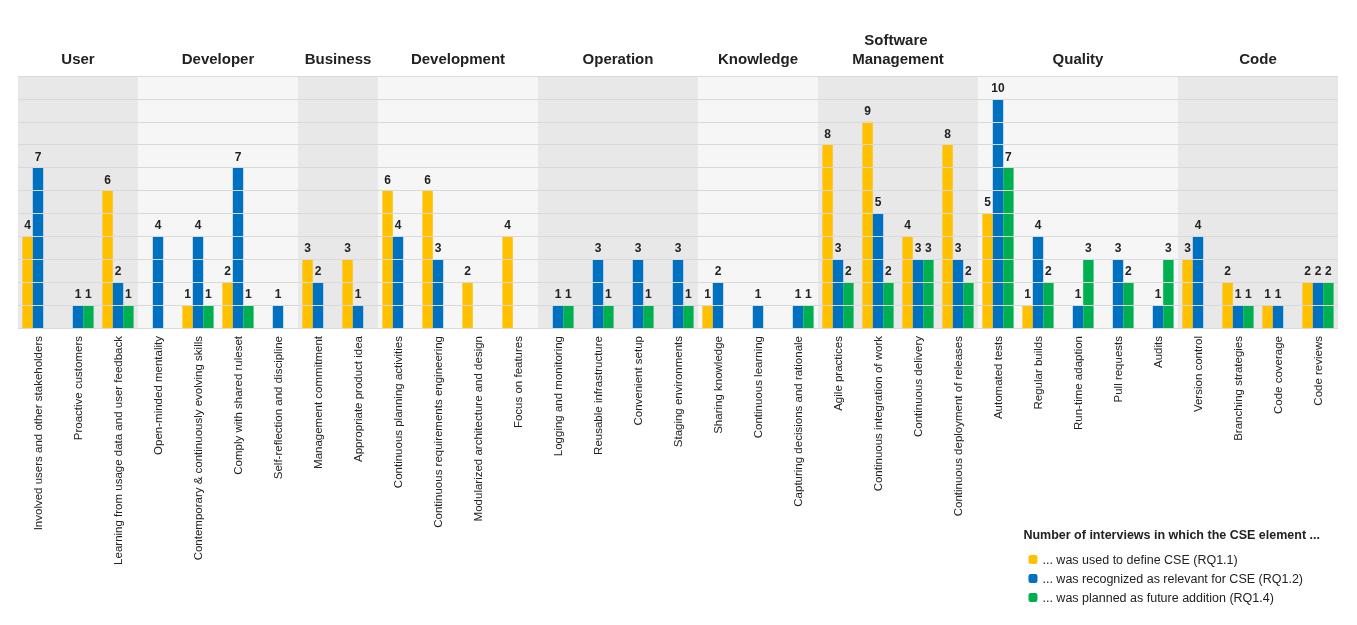  Describe the element at coordinates (1318, 370) in the screenshot. I see `x-tick-label: Code reviews` at that location.